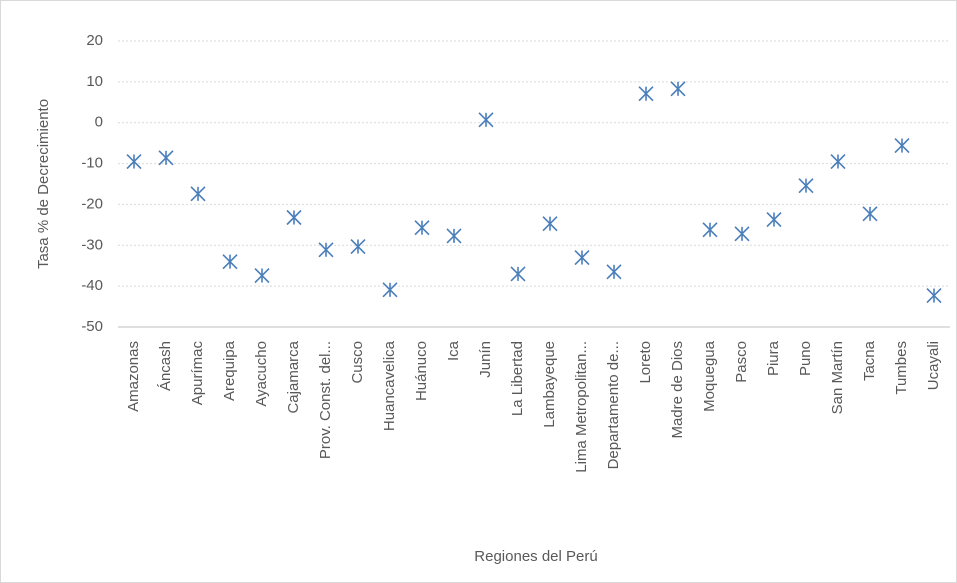 This screenshot has width=957, height=583. I want to click on x-tick-label: Cusco, so click(357, 362).